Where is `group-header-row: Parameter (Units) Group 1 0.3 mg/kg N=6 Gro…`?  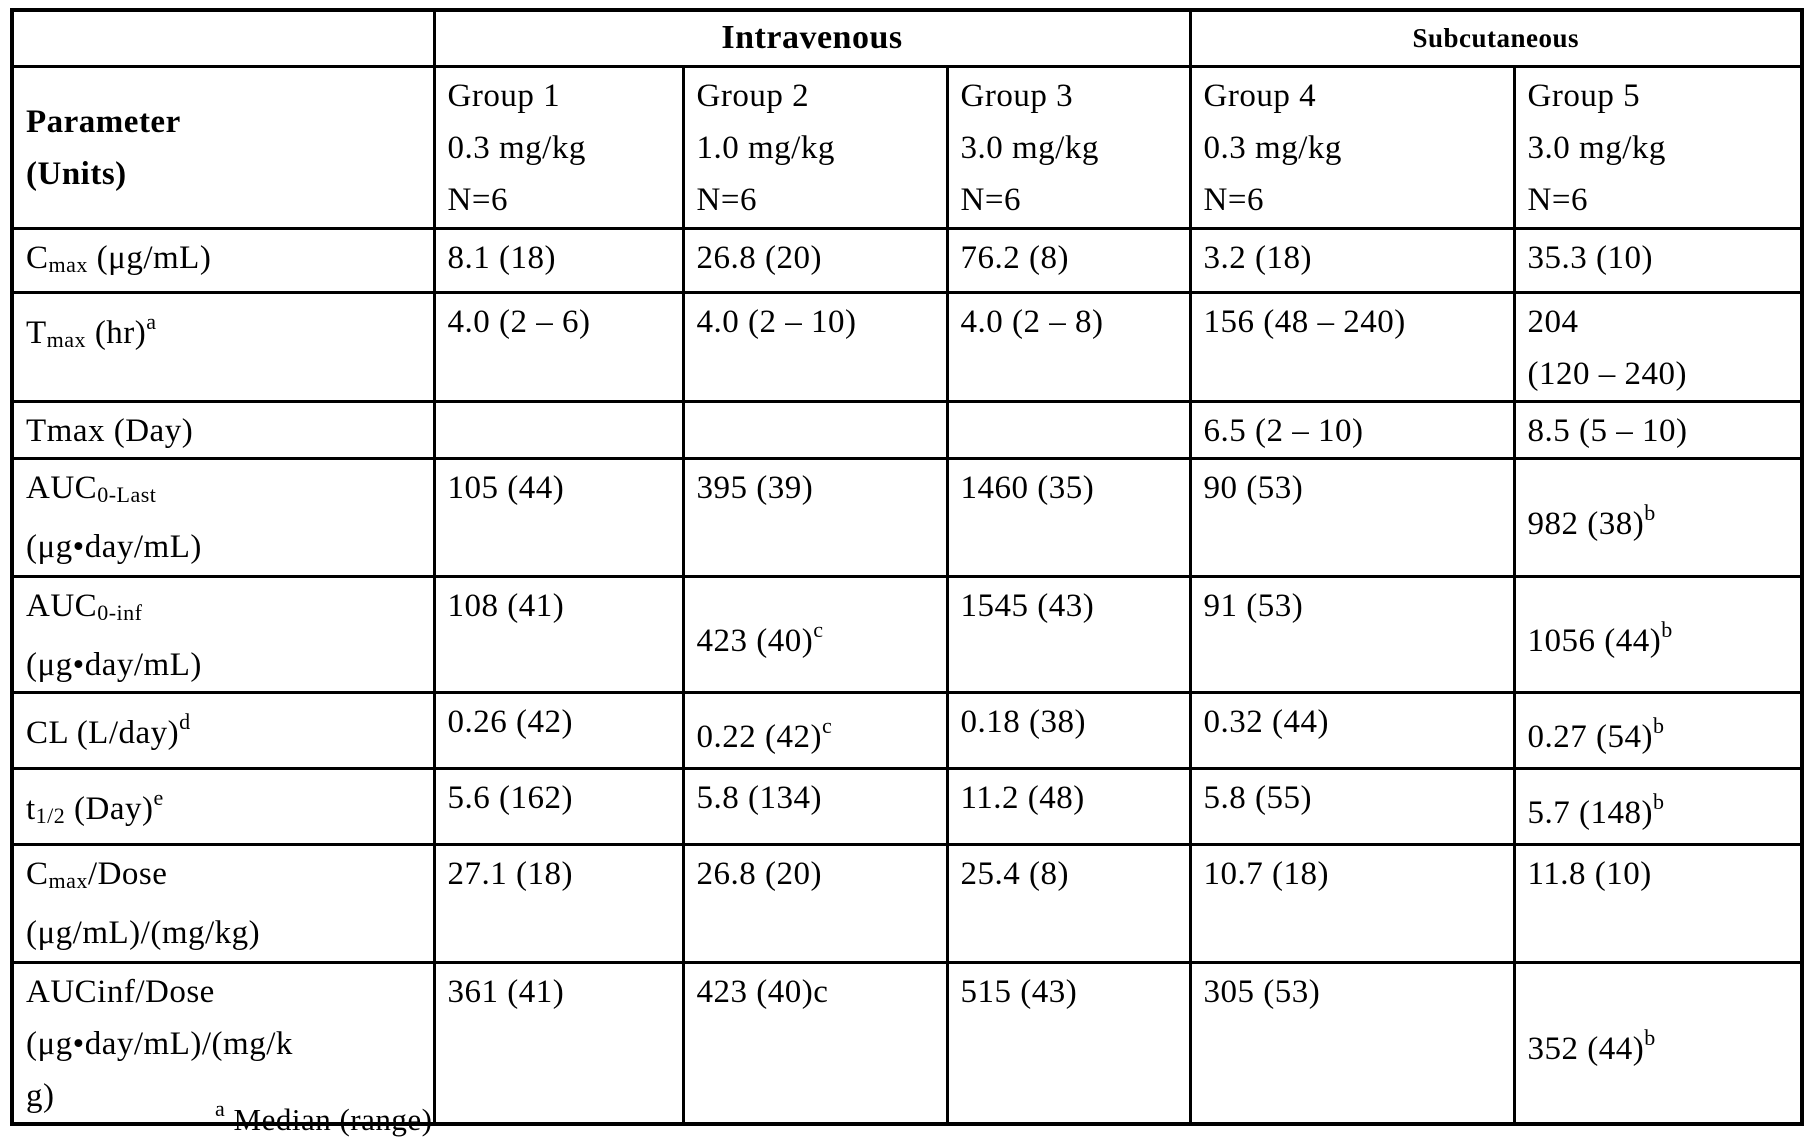
group-header-row: Parameter (Units) Group 1 0.3 mg/kg N=6 Gro… is located at coordinates (907, 147).